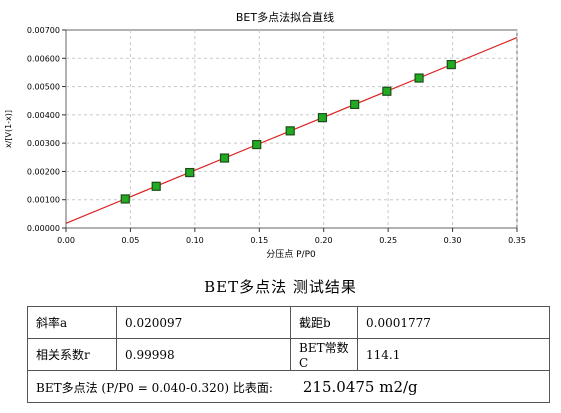 This screenshot has width=561, height=413. I want to click on x-axis-label: 分压点 P/P0, so click(291, 254).